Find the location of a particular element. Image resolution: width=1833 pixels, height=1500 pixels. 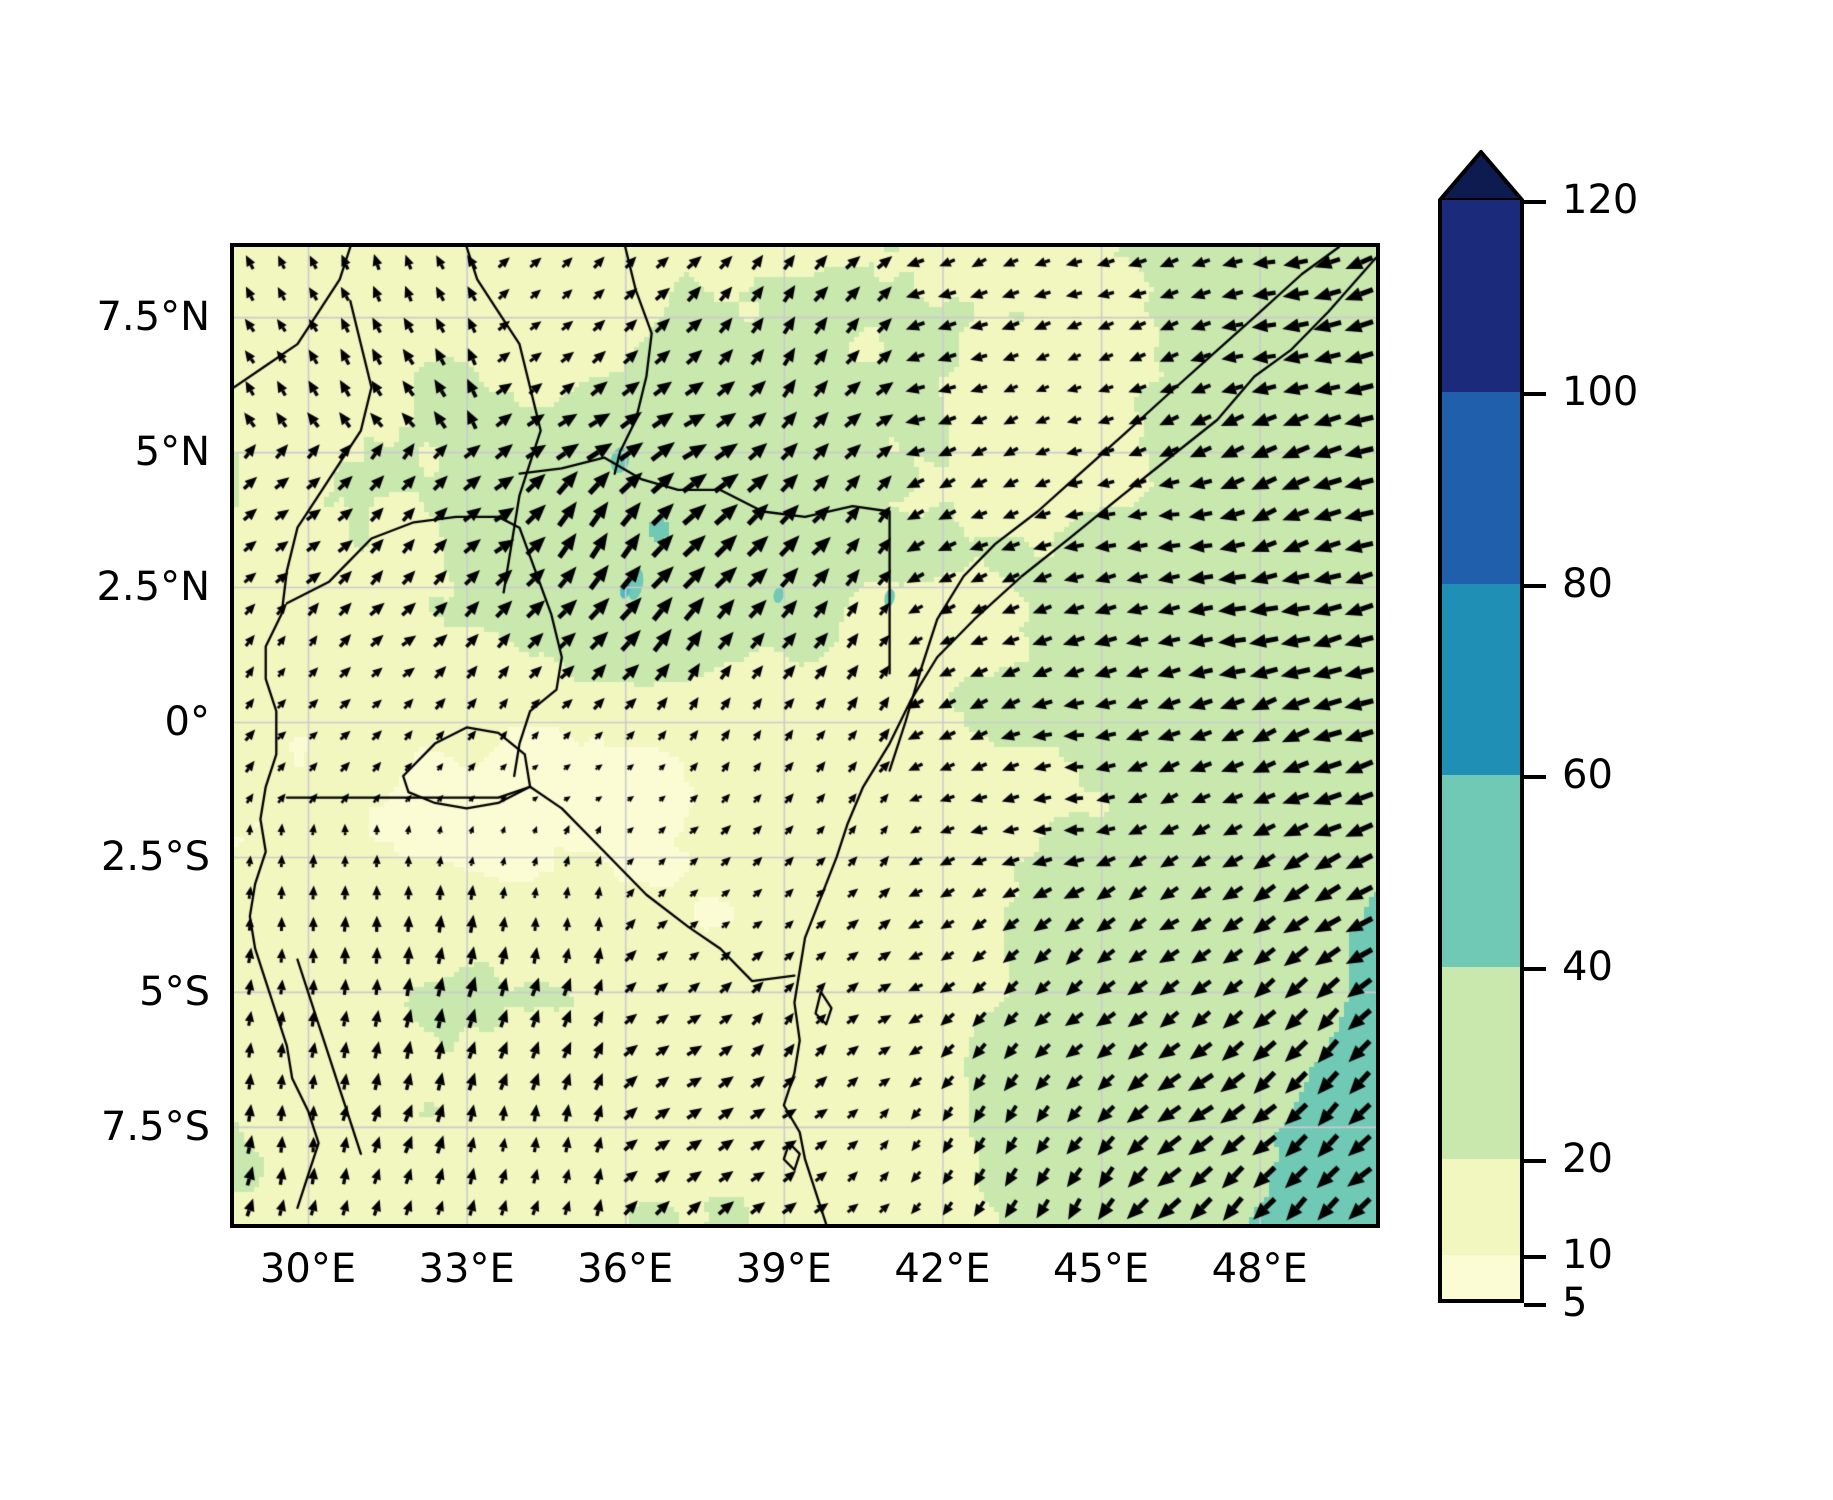

colorbar-tick-label: 10 is located at coordinates (1587, 1255).